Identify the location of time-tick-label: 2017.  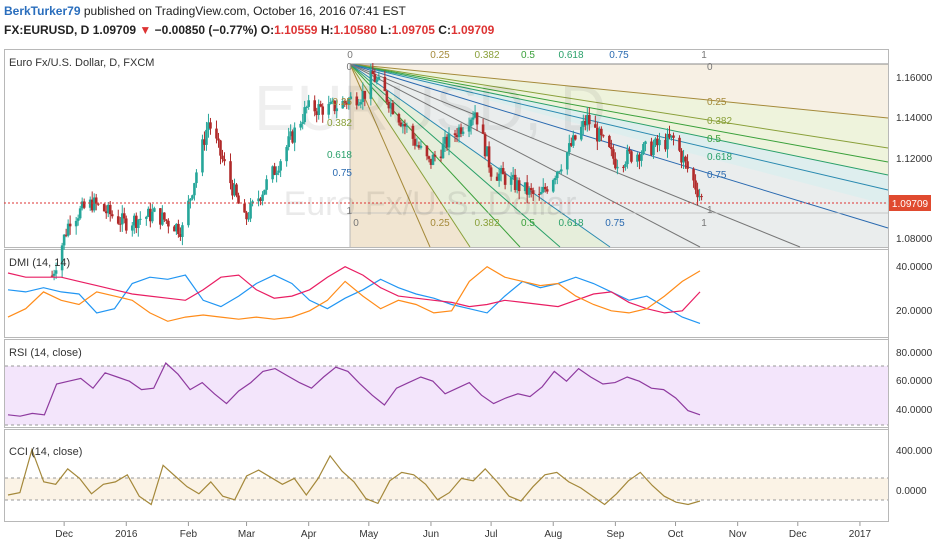
(860, 534).